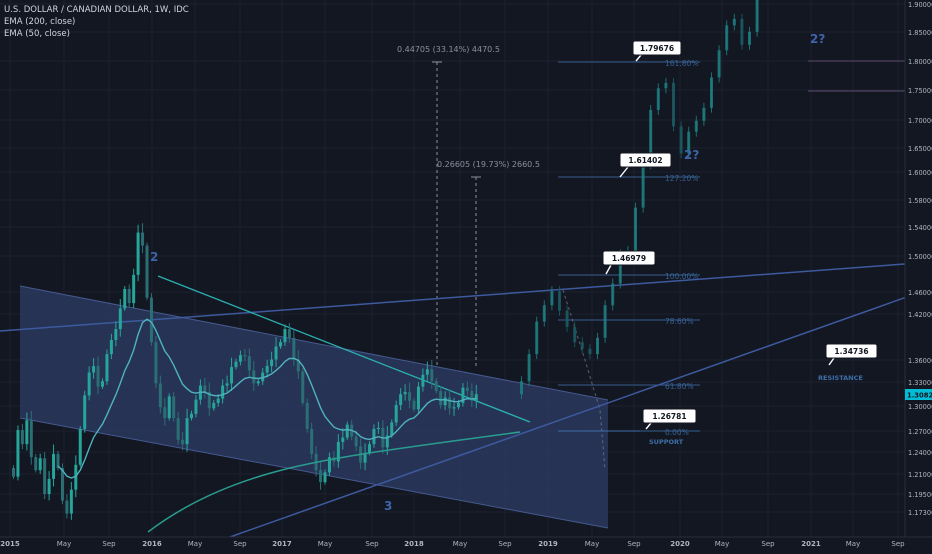  I want to click on price-axis-bg, so click(918, 268).